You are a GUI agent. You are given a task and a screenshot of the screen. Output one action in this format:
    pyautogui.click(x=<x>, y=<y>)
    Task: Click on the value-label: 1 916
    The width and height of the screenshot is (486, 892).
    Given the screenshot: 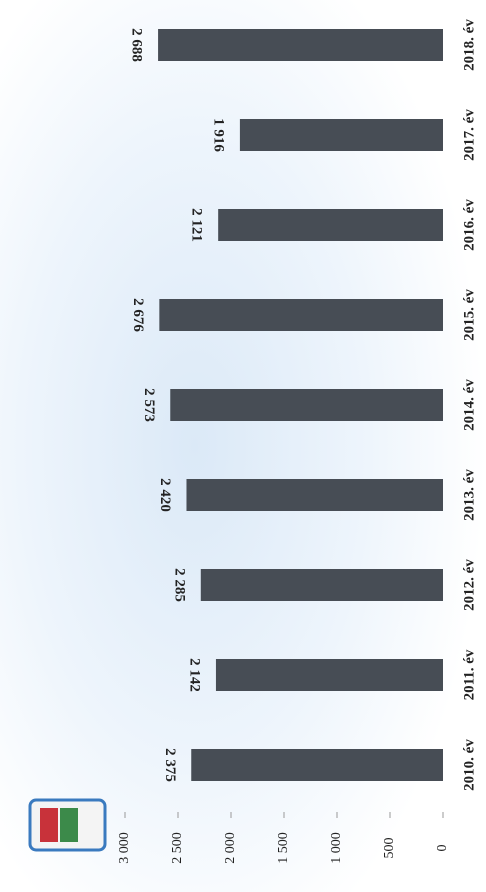 What is the action you would take?
    pyautogui.click(x=218, y=135)
    